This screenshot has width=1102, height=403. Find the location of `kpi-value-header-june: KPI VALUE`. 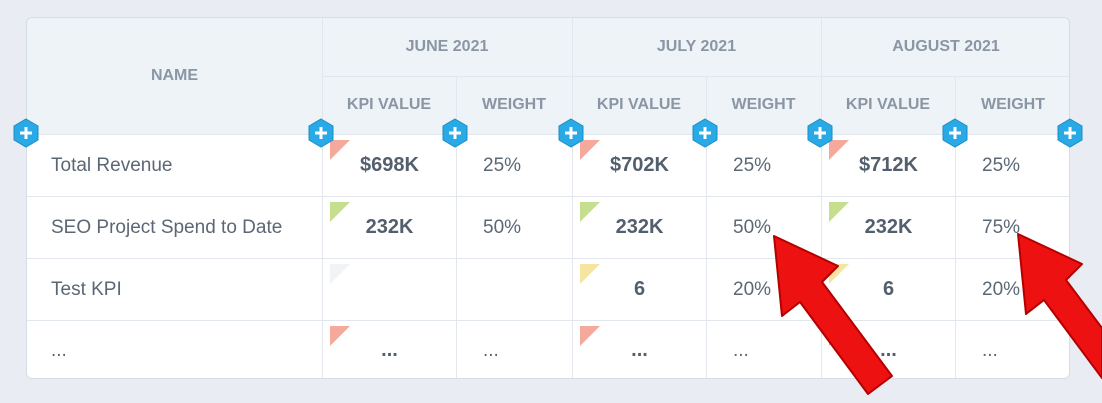

kpi-value-header-june: KPI VALUE is located at coordinates (389, 105).